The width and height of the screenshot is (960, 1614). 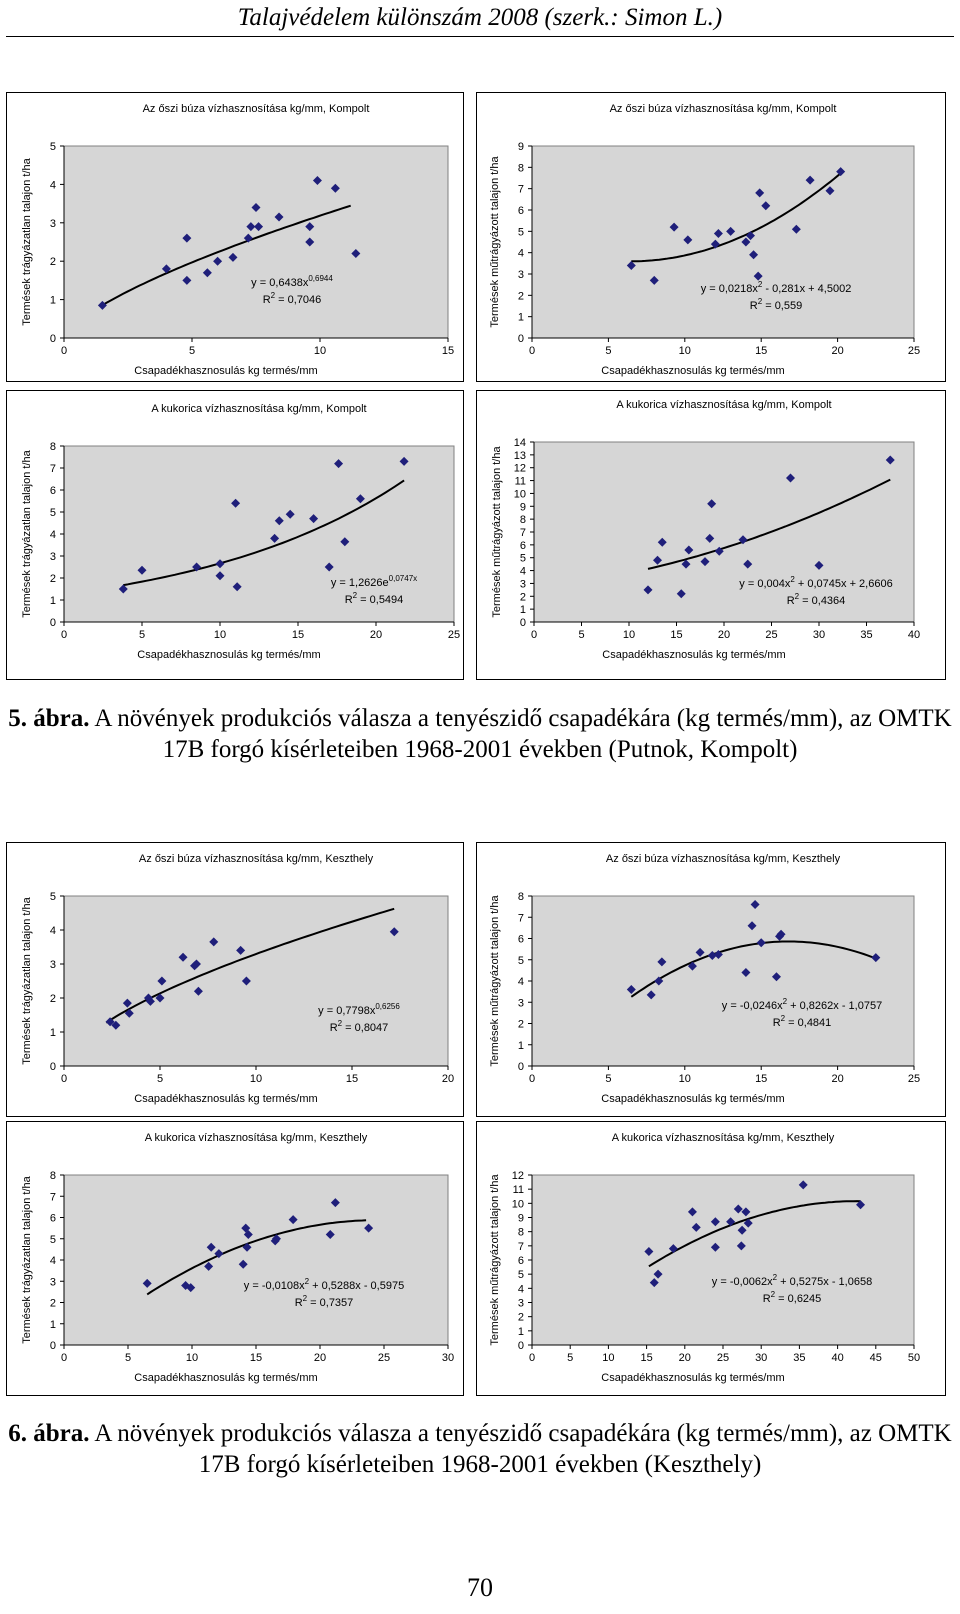 I want to click on x-tick-label: 35, so click(x=799, y=1358).